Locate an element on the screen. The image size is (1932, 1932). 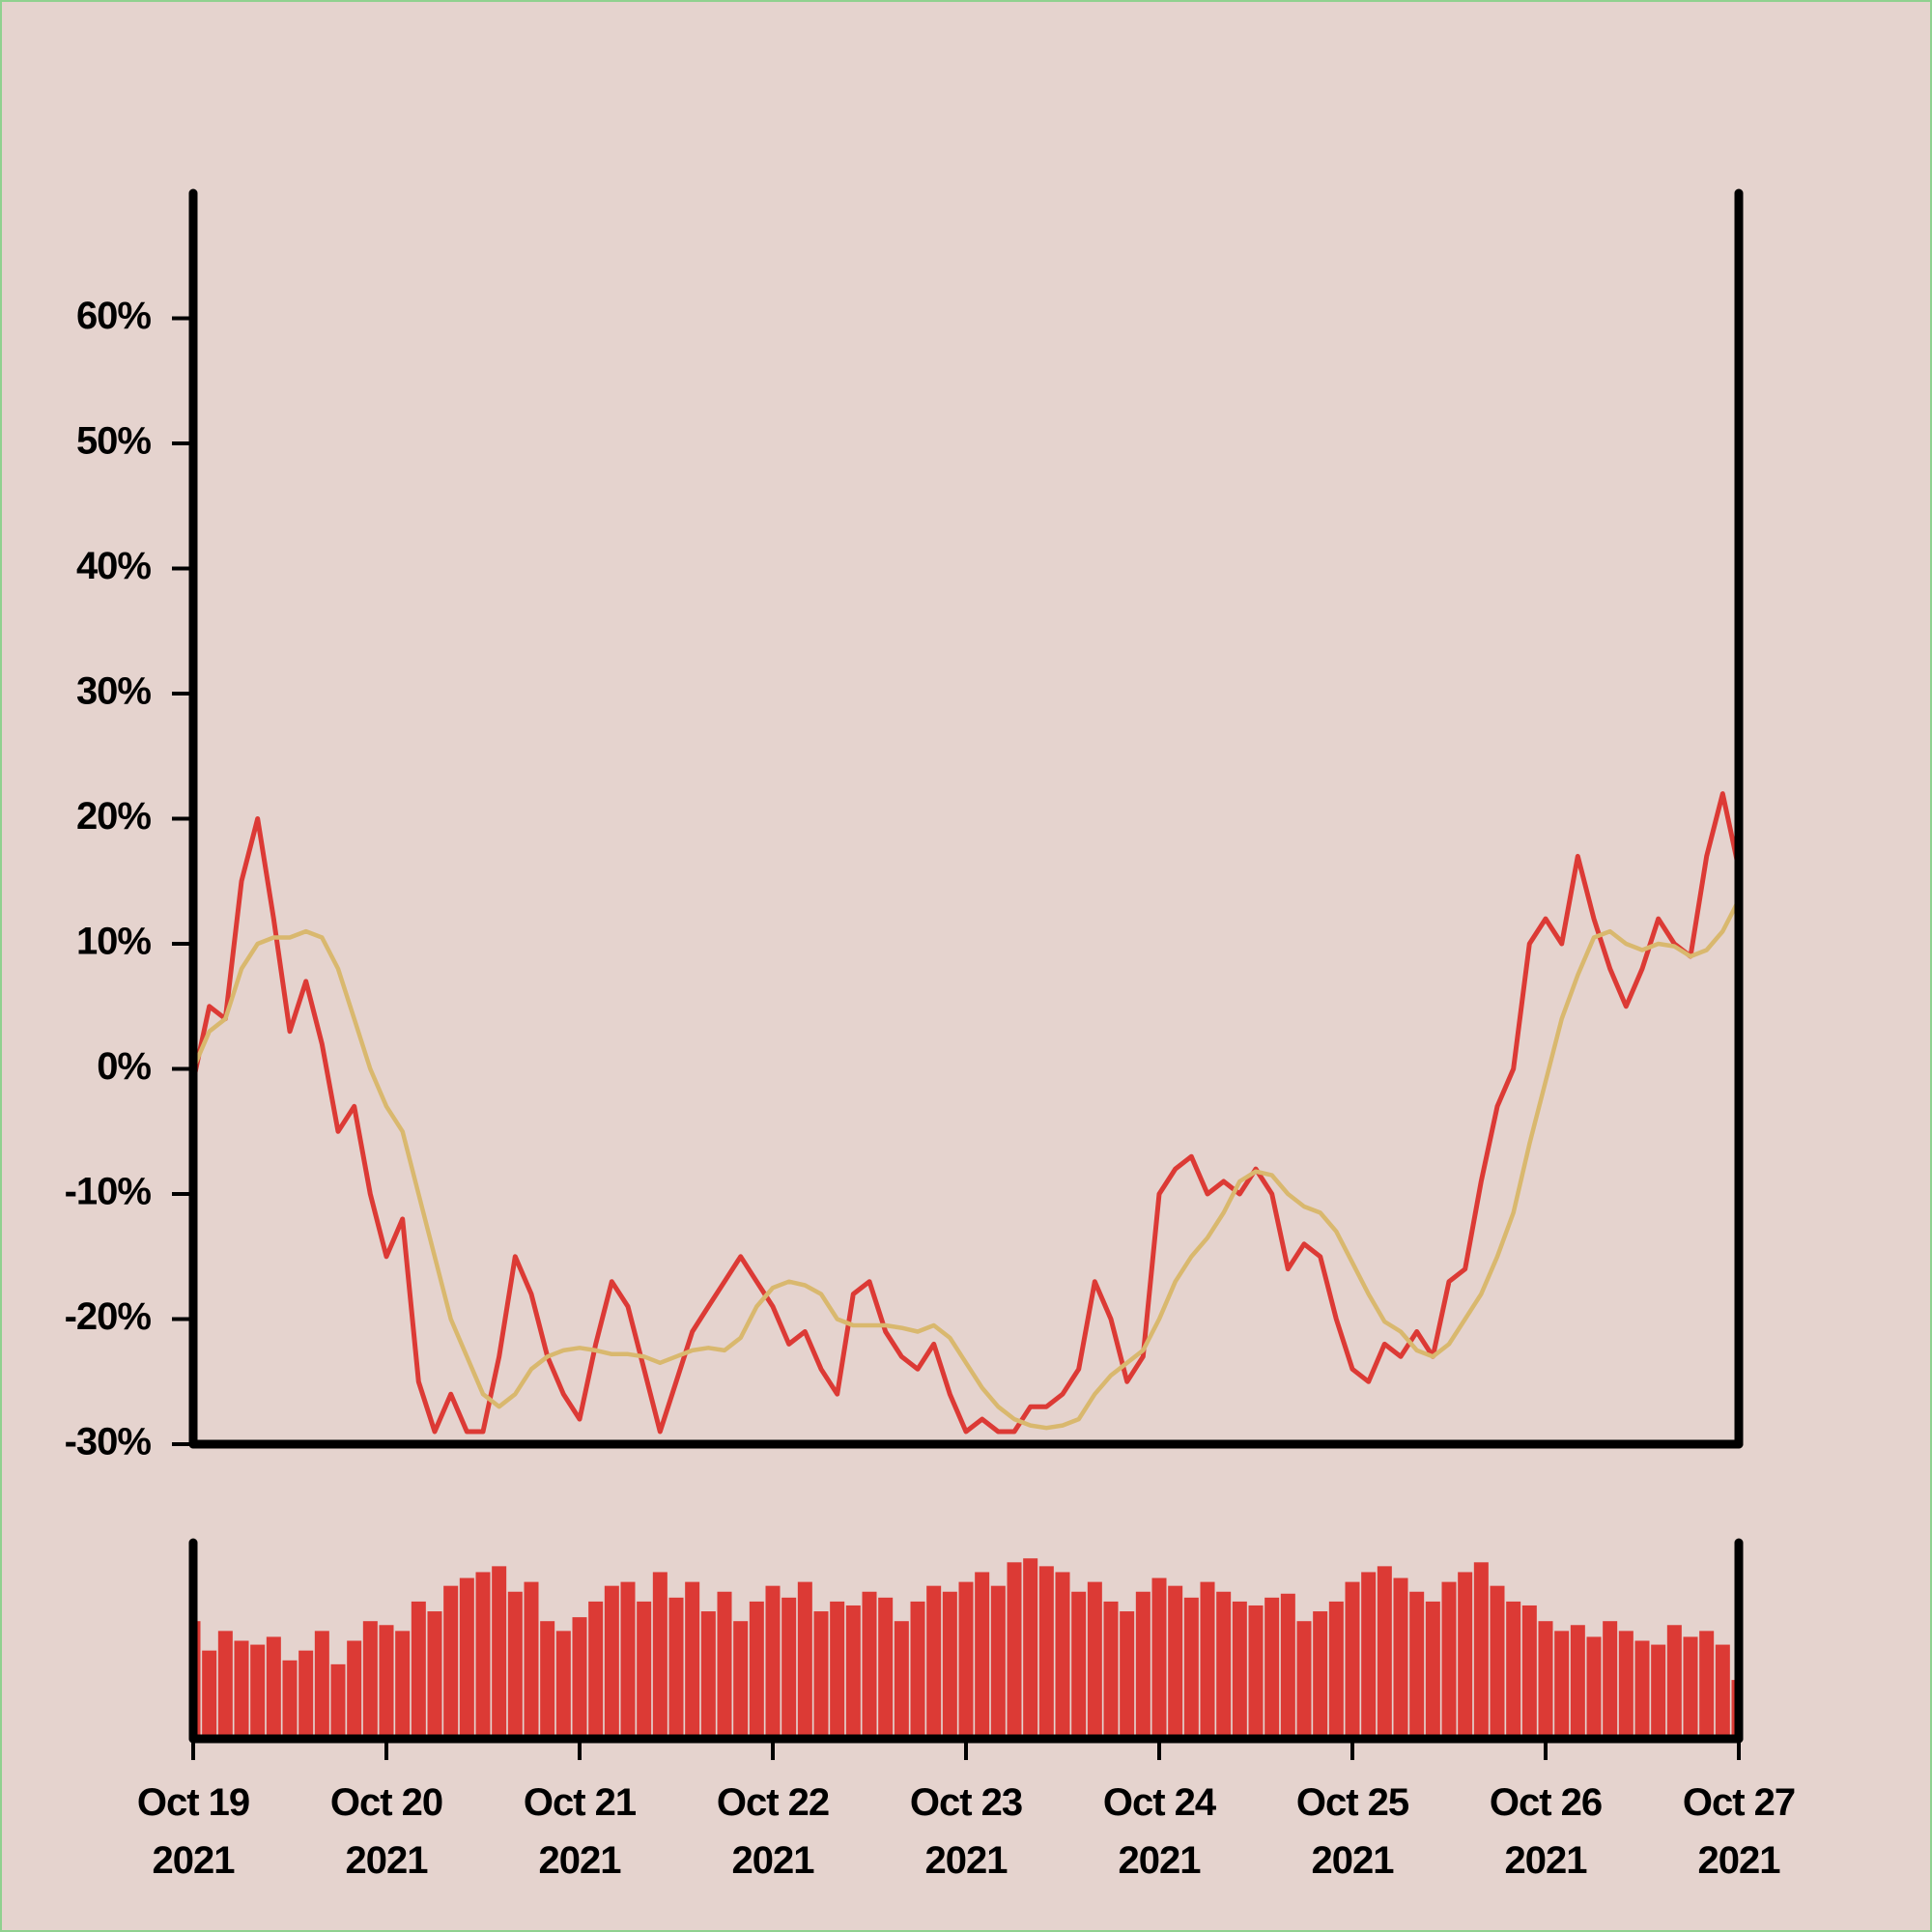
x-tick-label: Oct 20 2021 is located at coordinates (386, 1831).